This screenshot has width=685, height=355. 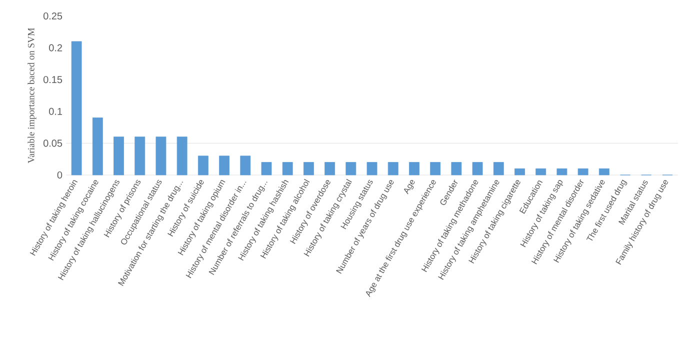 What do you see at coordinates (52, 16) in the screenshot?
I see `y-tick-label: 0.25` at bounding box center [52, 16].